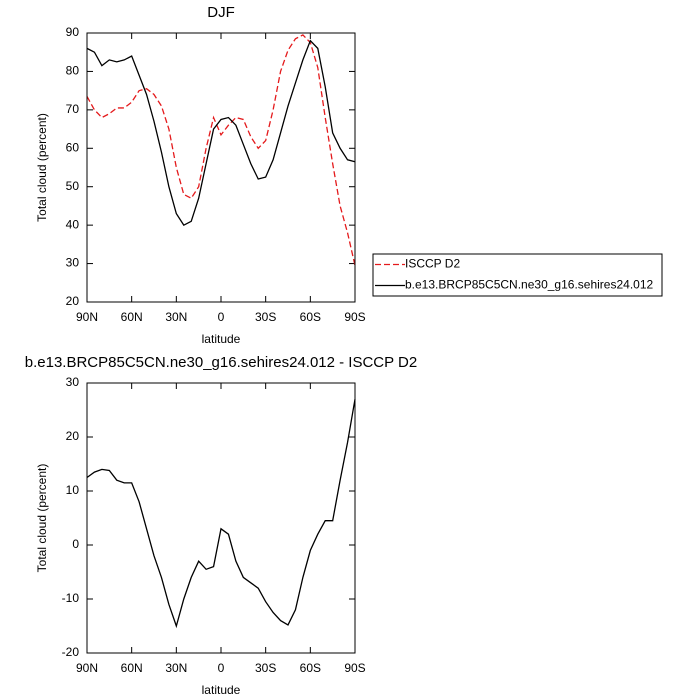 This screenshot has height=700, width=700. What do you see at coordinates (73, 109) in the screenshot?
I see `y-tick-label: 70` at bounding box center [73, 109].